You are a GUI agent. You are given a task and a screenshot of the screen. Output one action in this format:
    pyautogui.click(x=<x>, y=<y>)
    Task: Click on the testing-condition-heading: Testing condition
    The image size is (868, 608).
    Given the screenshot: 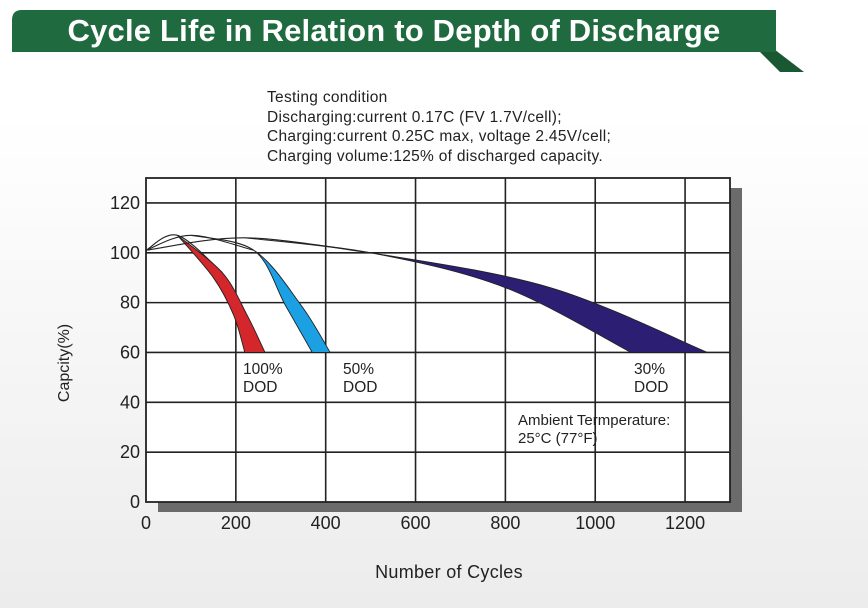 What is the action you would take?
    pyautogui.click(x=327, y=97)
    